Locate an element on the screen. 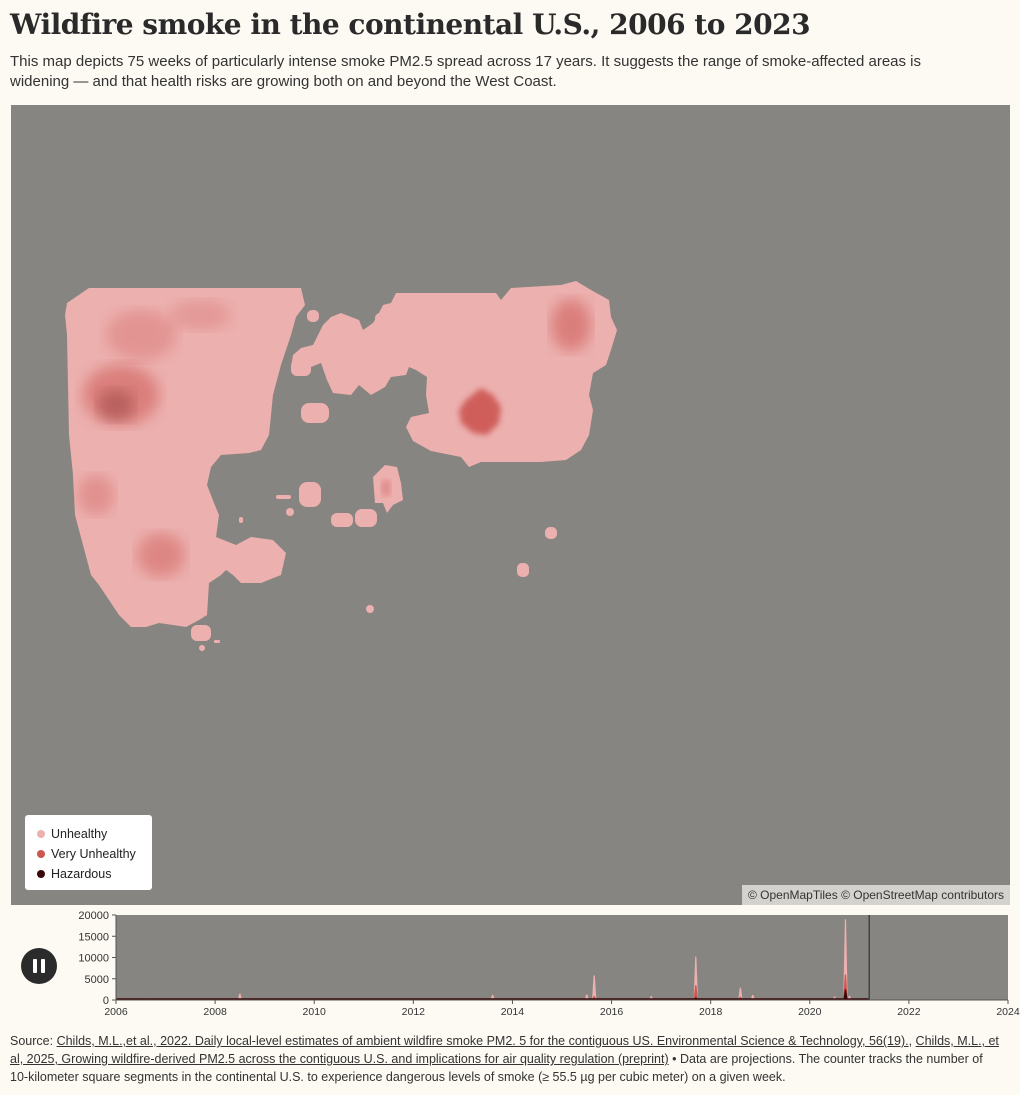 The width and height of the screenshot is (1020, 1095). x-tick-label: 2022 is located at coordinates (909, 1012).